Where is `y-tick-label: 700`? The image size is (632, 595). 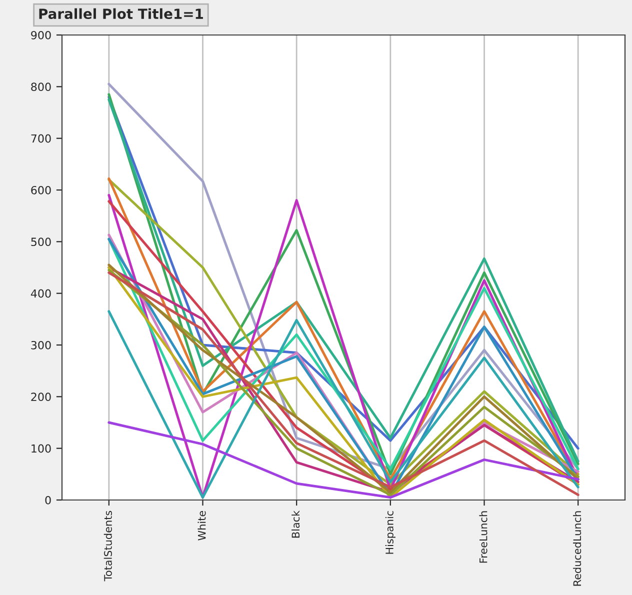 y-tick-label: 700 is located at coordinates (41, 138).